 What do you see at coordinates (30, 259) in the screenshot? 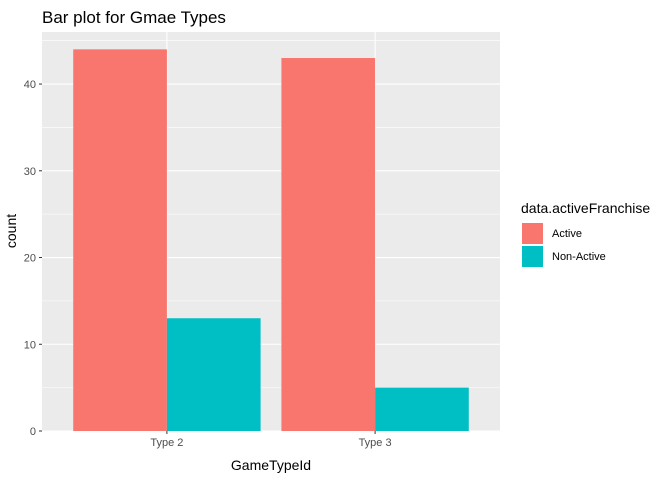
I see `y-tick-label: 20` at bounding box center [30, 259].